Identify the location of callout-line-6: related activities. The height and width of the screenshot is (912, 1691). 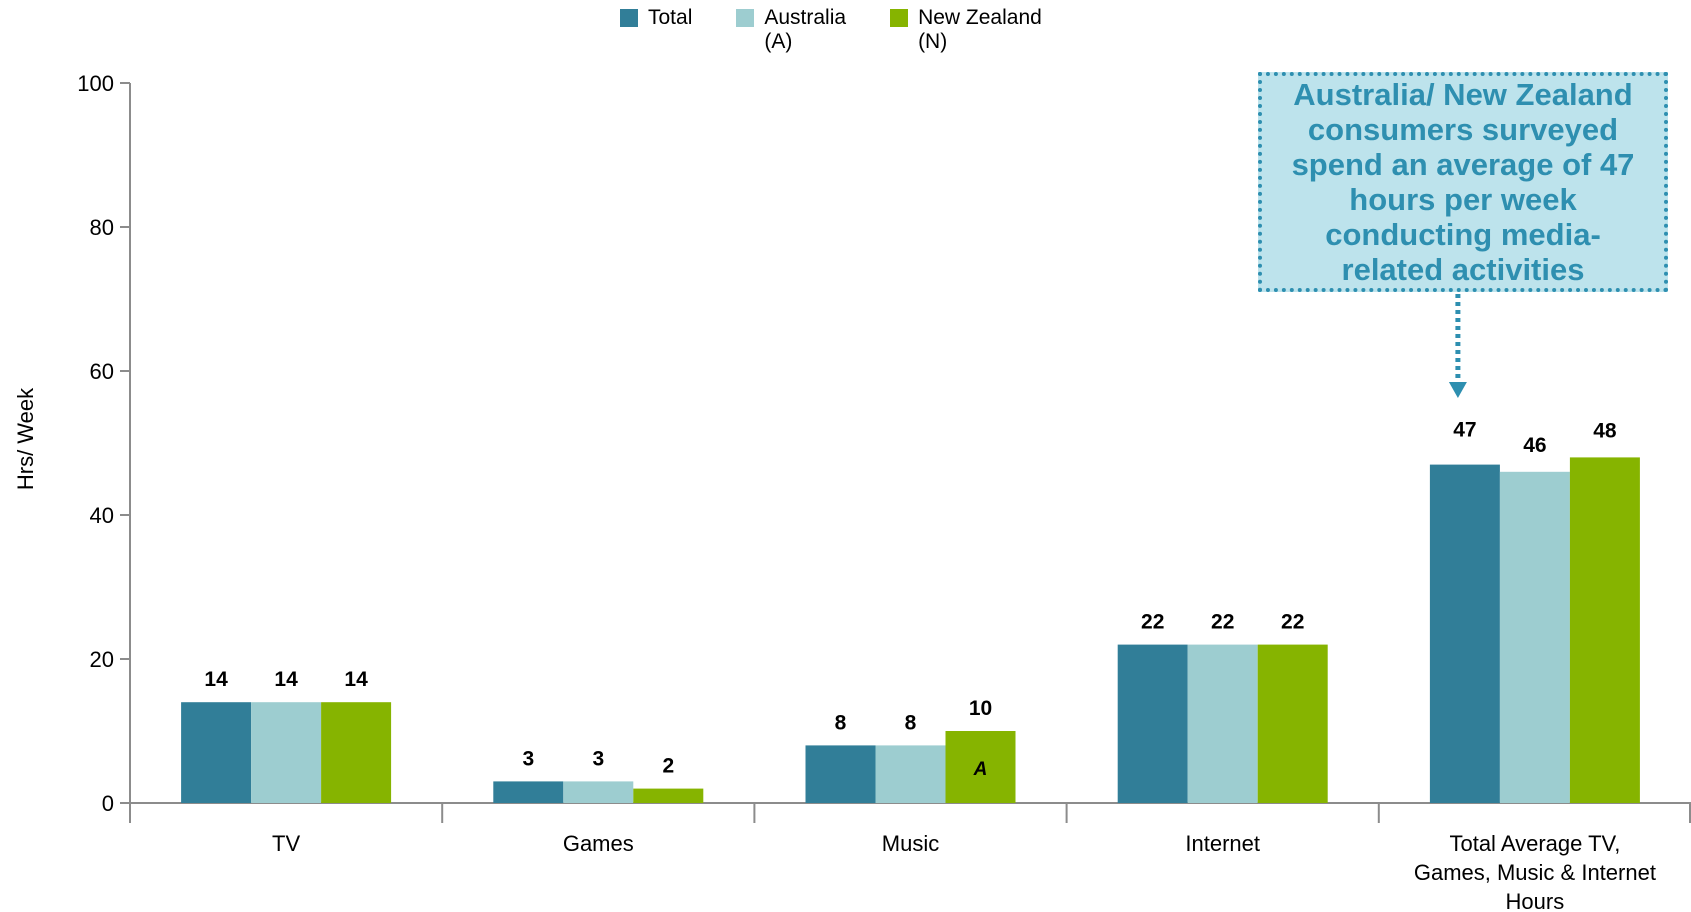
(1463, 269).